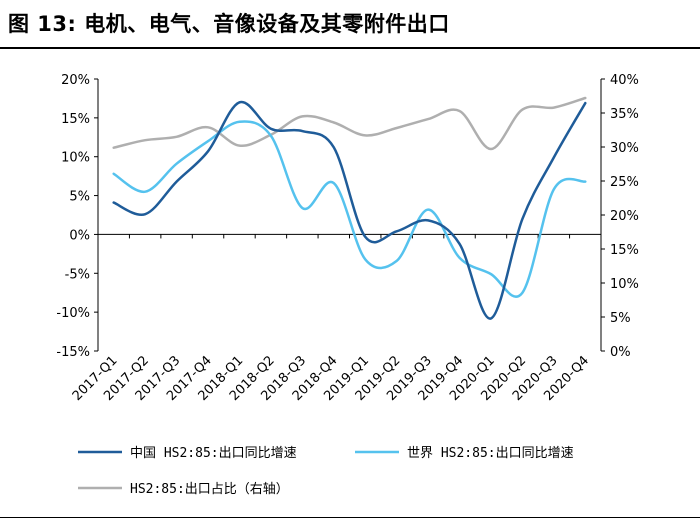 The width and height of the screenshot is (700, 526). Describe the element at coordinates (624, 148) in the screenshot. I see `y-right-tick-label: 30%` at that location.